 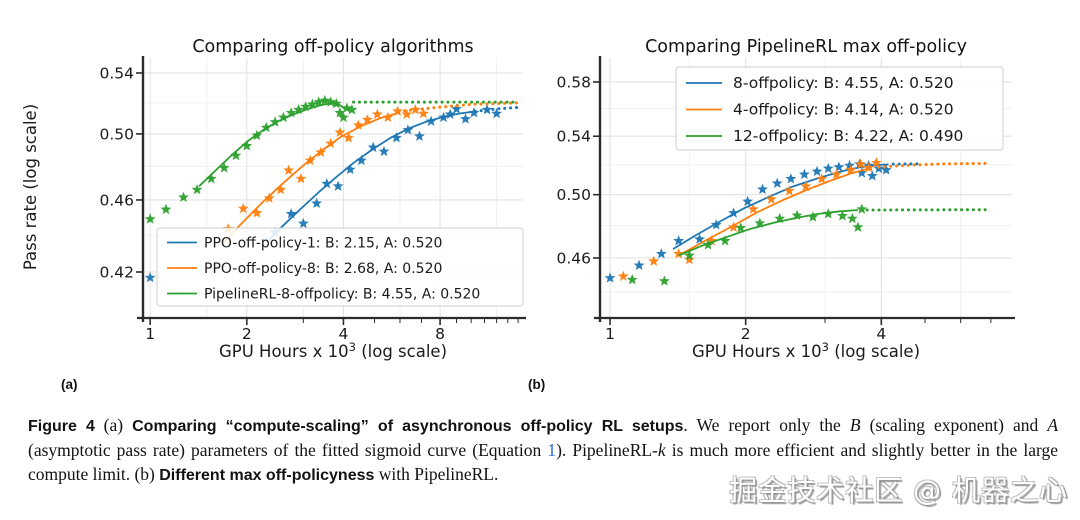 What do you see at coordinates (332, 47) in the screenshot?
I see `chart-title: Comparing off-policy algorithms` at bounding box center [332, 47].